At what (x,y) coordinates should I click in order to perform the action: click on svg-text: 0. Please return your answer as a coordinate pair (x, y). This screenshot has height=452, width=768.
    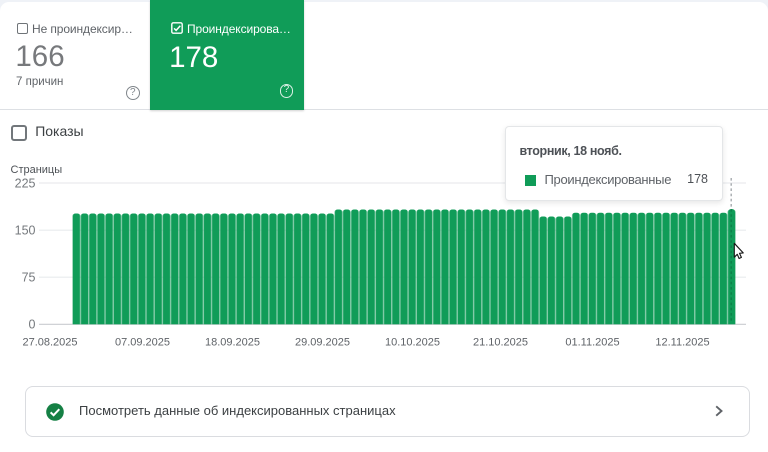
    Looking at the image, I should click on (32, 325).